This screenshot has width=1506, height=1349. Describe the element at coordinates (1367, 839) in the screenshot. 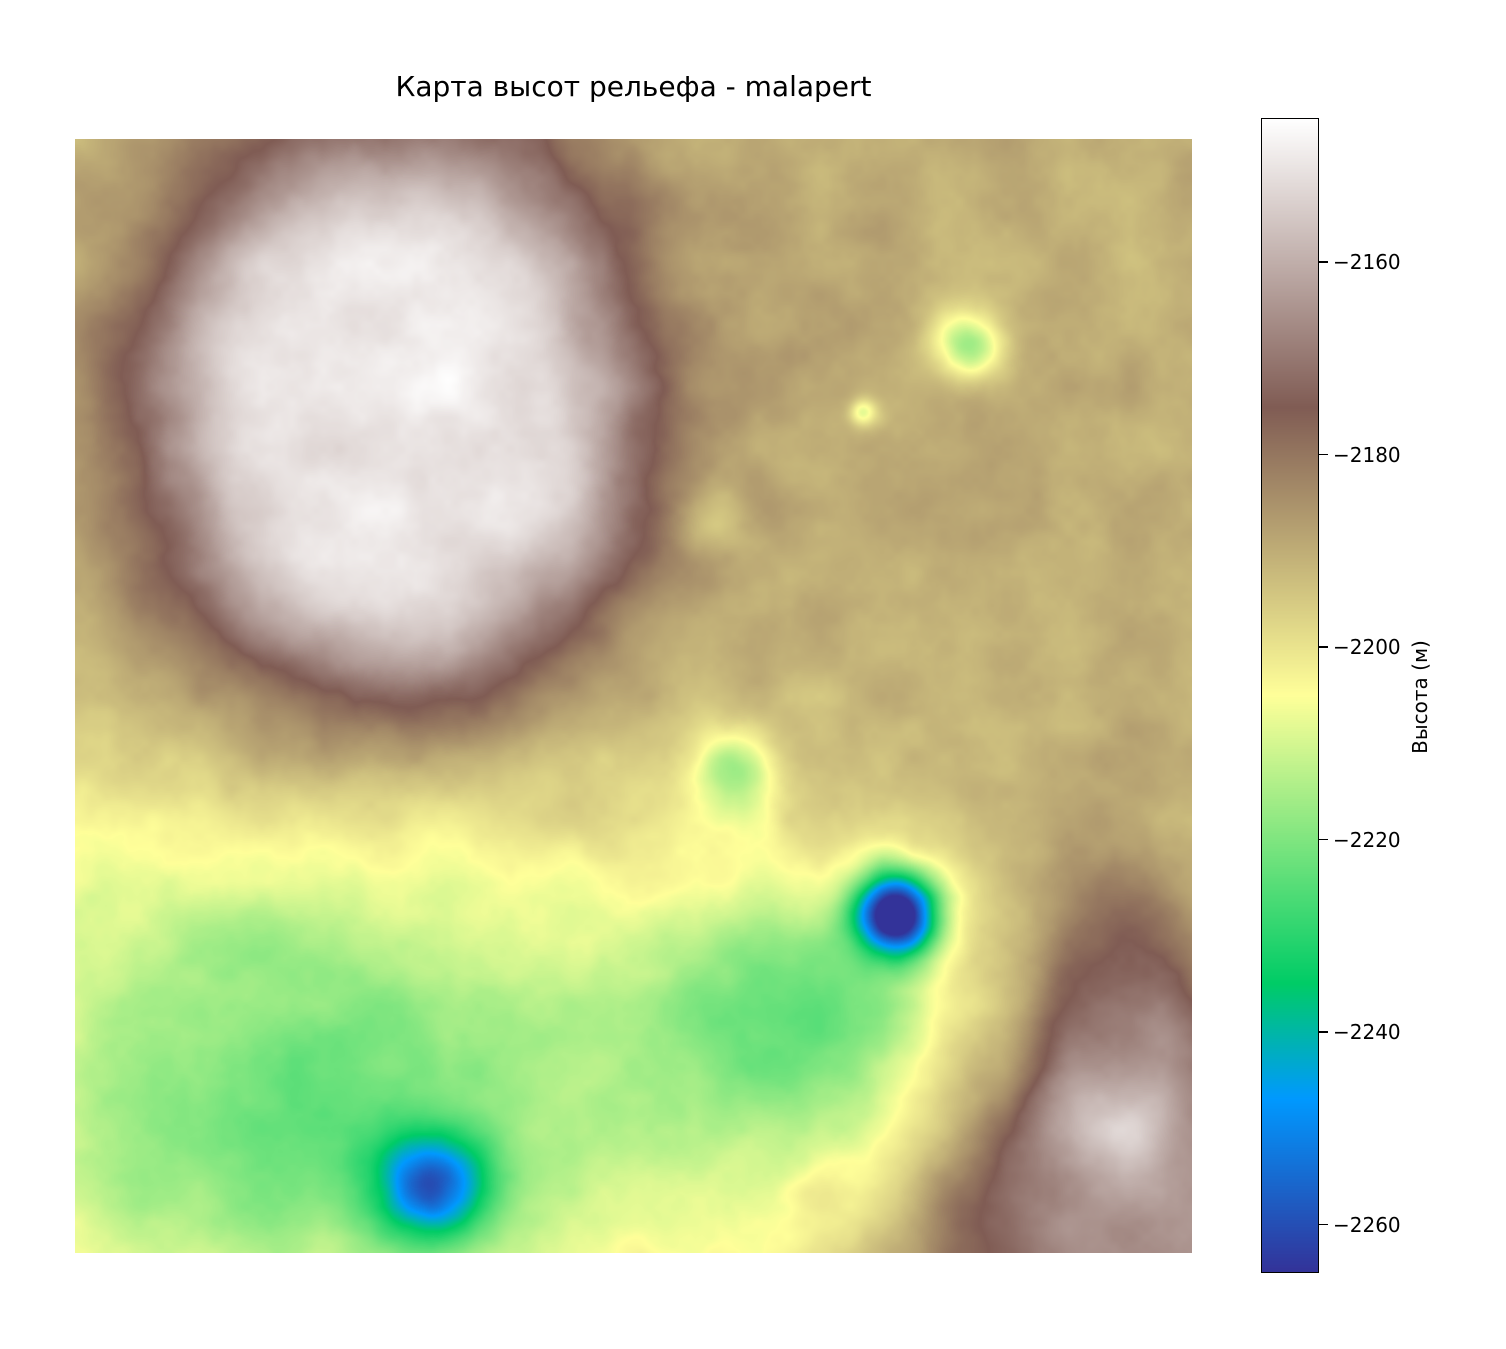

I see `colorbar-tick-label: −2220` at that location.